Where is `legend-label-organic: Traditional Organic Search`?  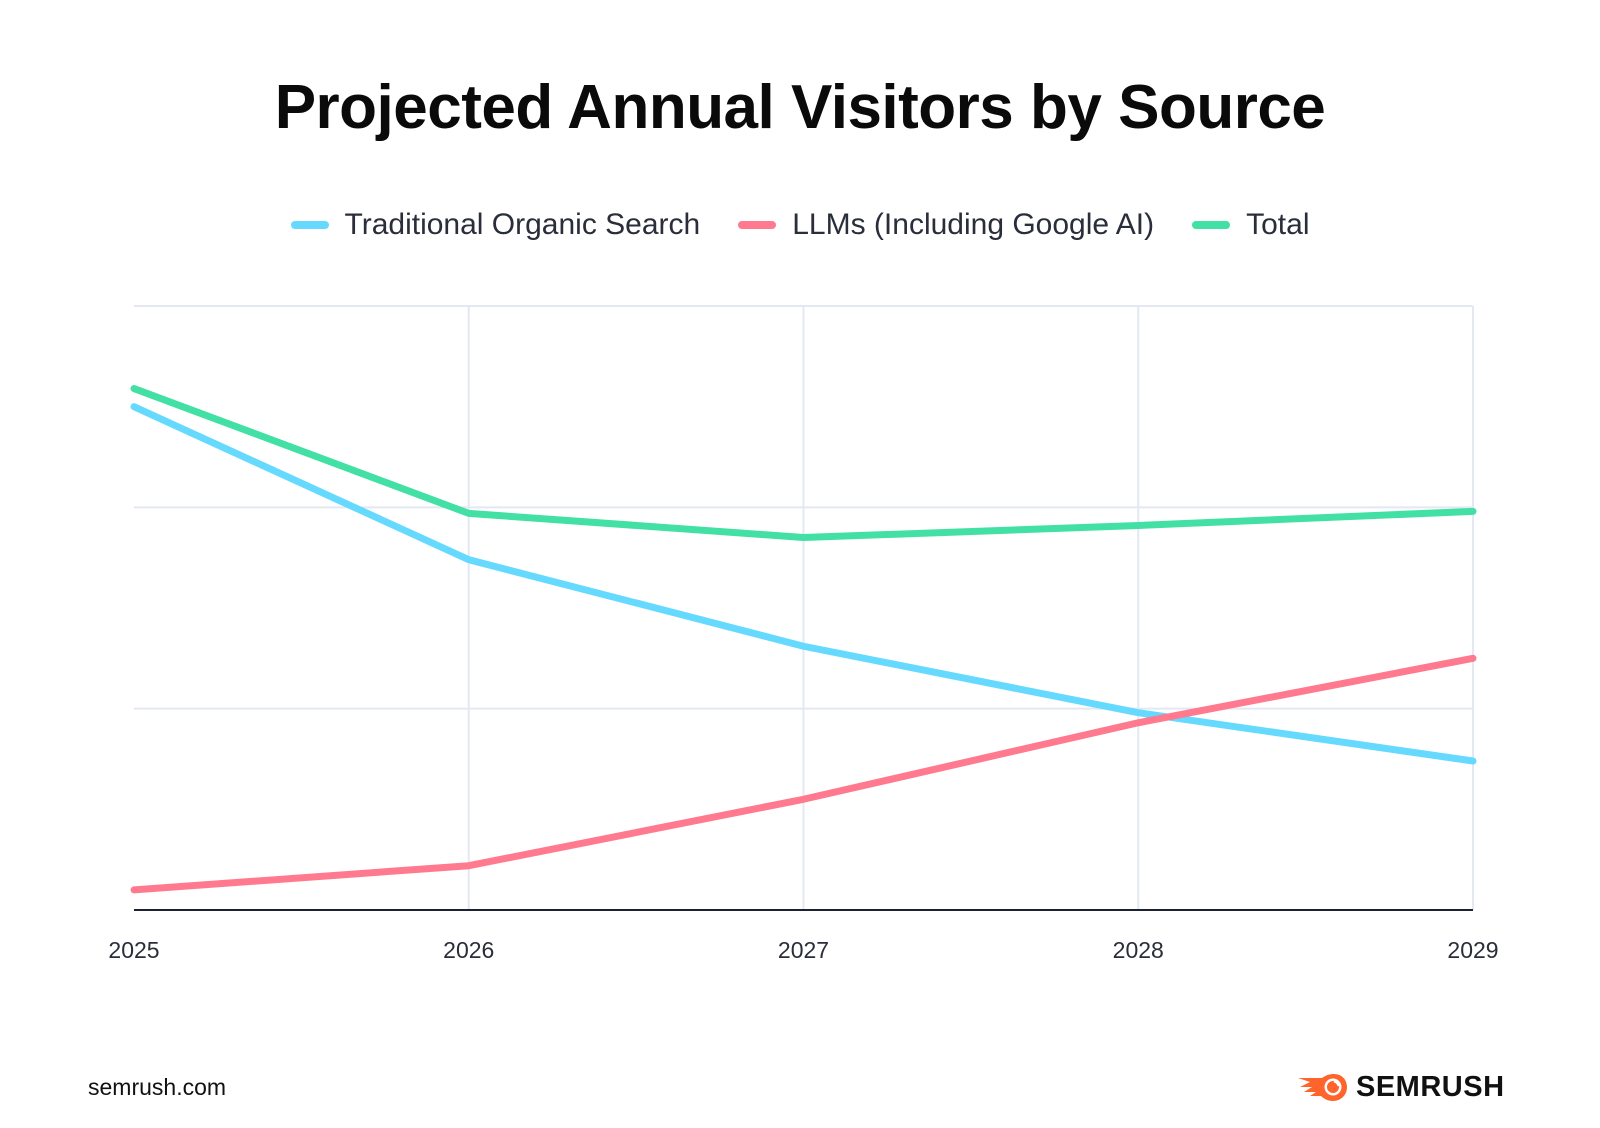
legend-label-organic: Traditional Organic Search is located at coordinates (522, 224).